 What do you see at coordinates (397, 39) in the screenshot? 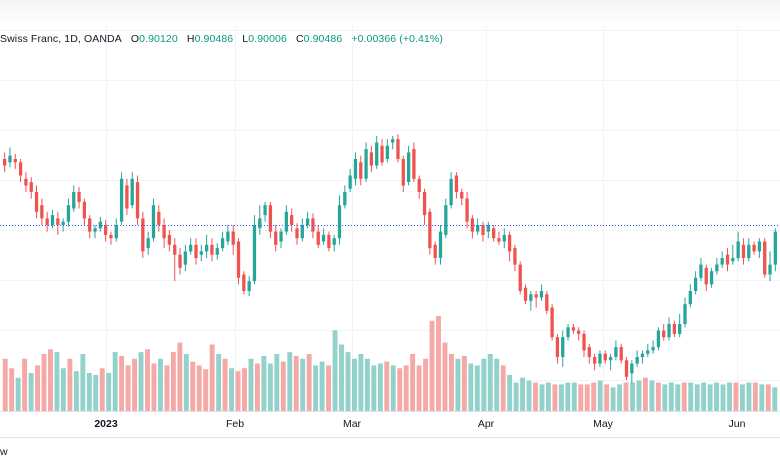
I see `change-value: +0.00366 (+0.41%)` at bounding box center [397, 39].